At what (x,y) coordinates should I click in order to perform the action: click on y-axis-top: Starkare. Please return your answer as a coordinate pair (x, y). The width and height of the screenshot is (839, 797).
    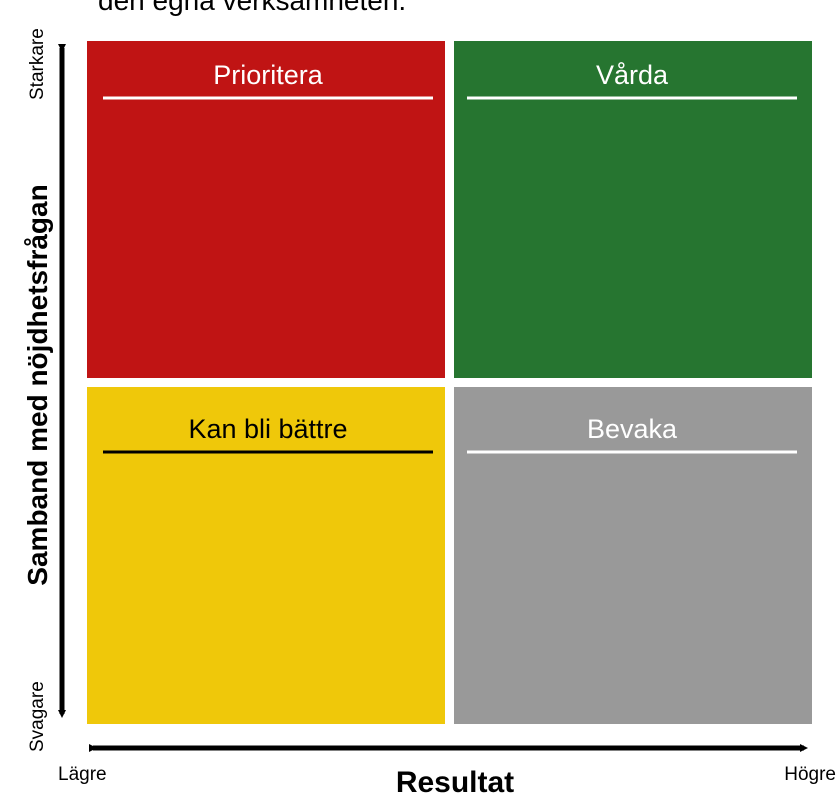
    Looking at the image, I should click on (37, 64).